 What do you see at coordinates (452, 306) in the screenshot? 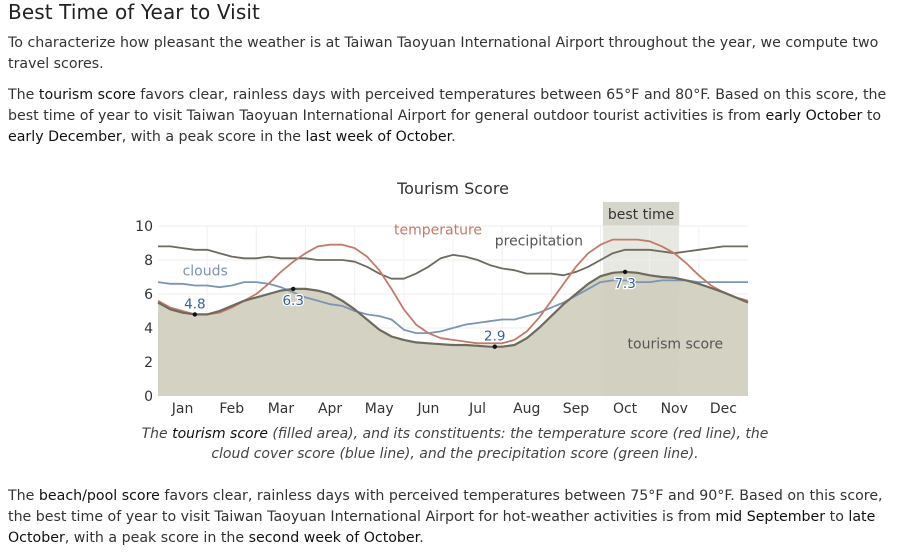
I see `clouds-line` at bounding box center [452, 306].